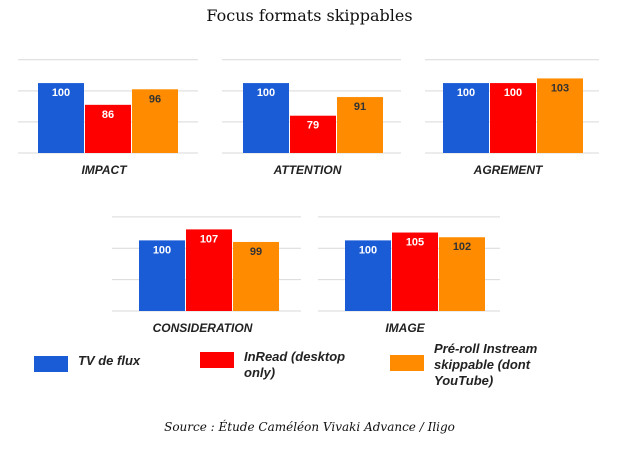 Image resolution: width=619 pixels, height=449 pixels. Describe the element at coordinates (155, 99) in the screenshot. I see `data-label-impact-3: 96` at that location.